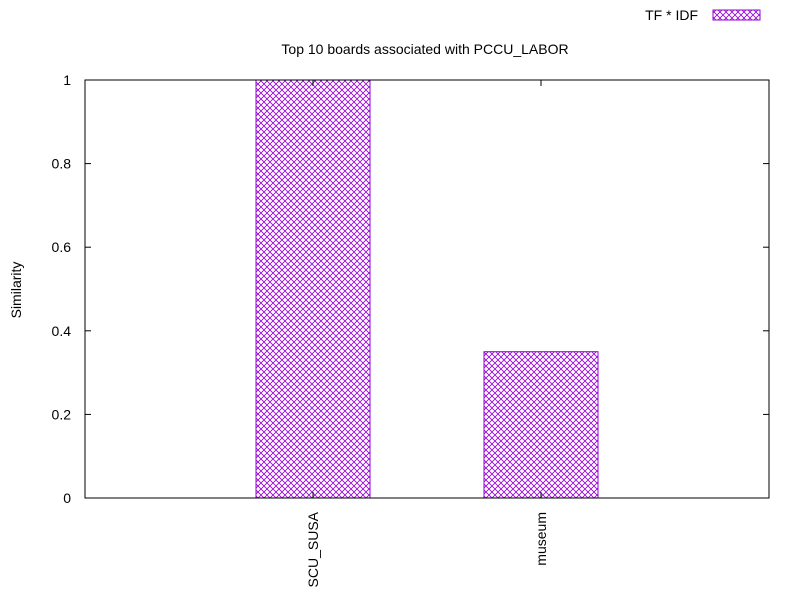 The width and height of the screenshot is (800, 600). I want to click on y-tick-label: 0.6, so click(62, 247).